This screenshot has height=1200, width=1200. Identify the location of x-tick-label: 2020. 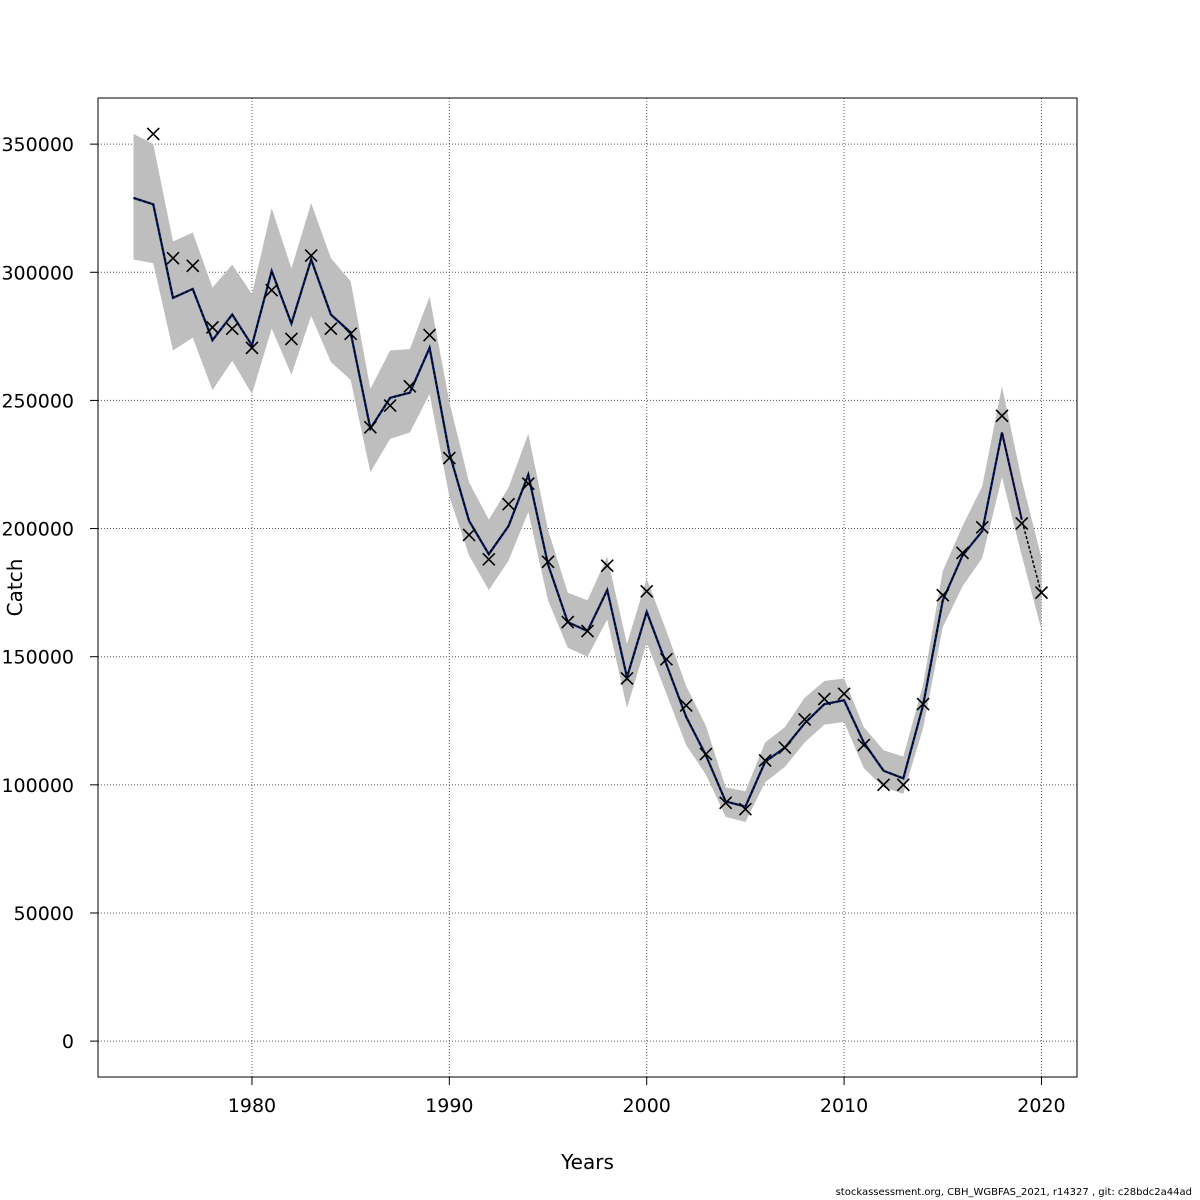
(1041, 1106).